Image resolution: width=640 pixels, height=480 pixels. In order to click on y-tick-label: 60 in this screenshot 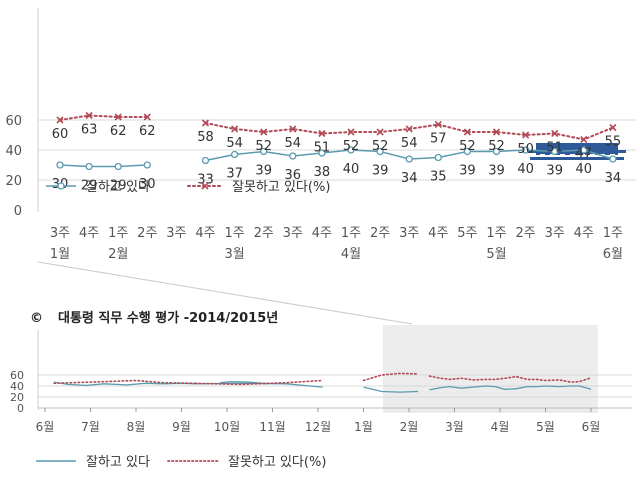, I will do `click(17, 375)`.